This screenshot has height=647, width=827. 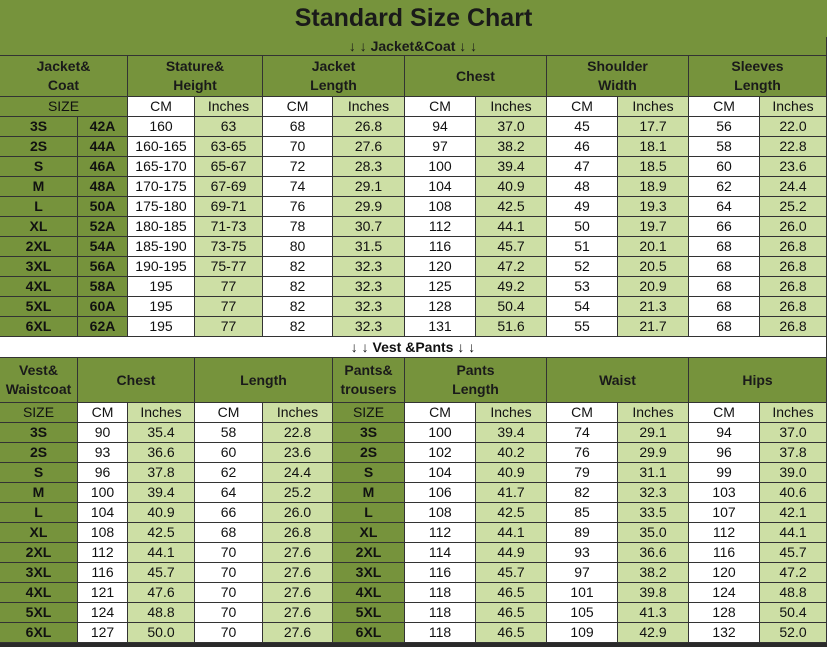 I want to click on value-cell: 93, so click(x=582, y=553).